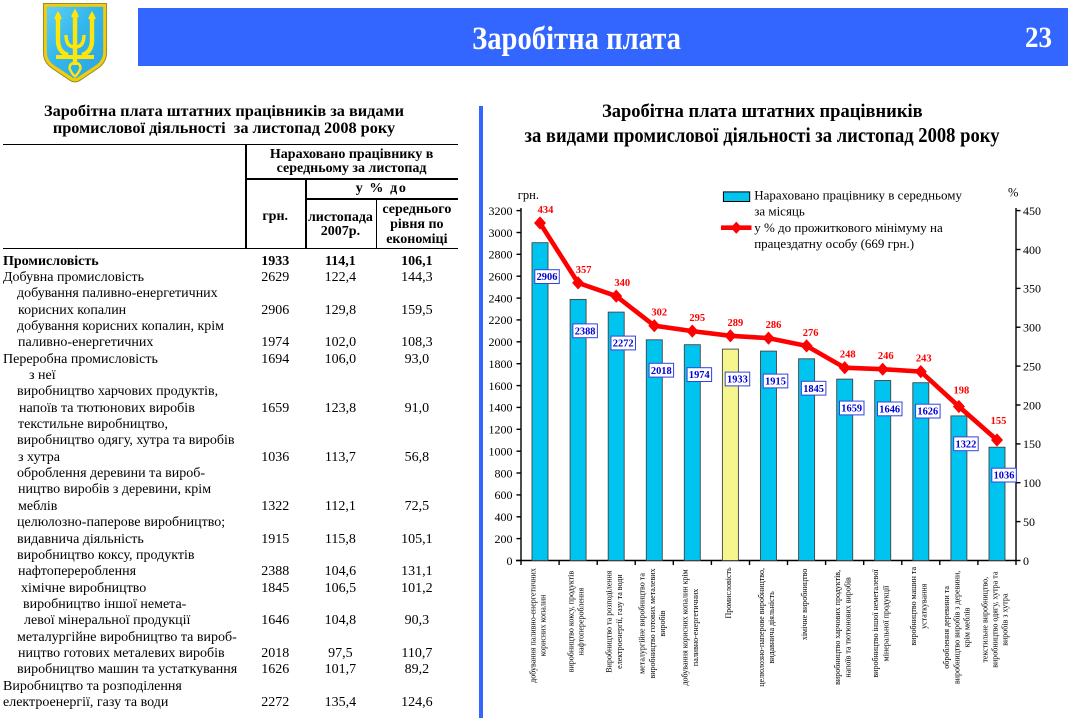  Describe the element at coordinates (642, 623) in the screenshot. I see `svg-text: металургійне виробництво та` at that location.